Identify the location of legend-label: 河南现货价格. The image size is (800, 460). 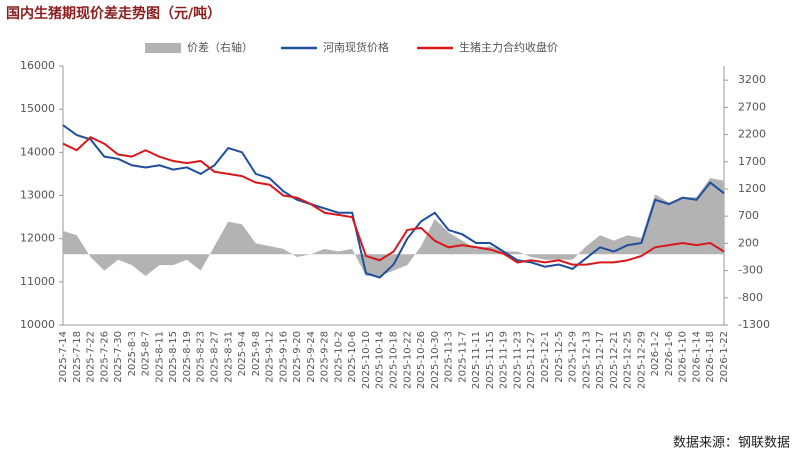
(356, 47).